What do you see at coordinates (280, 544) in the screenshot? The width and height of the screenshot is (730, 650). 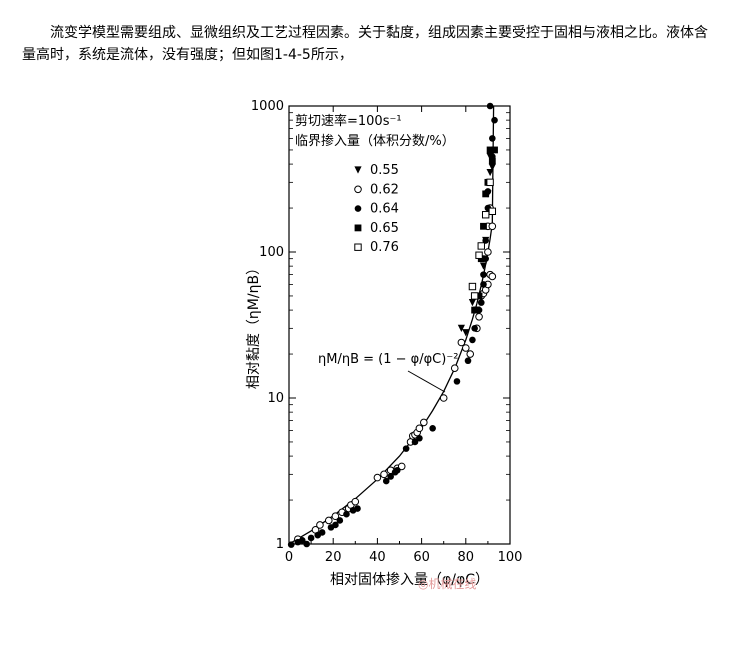 I see `y-tick-label: 1` at bounding box center [280, 544].